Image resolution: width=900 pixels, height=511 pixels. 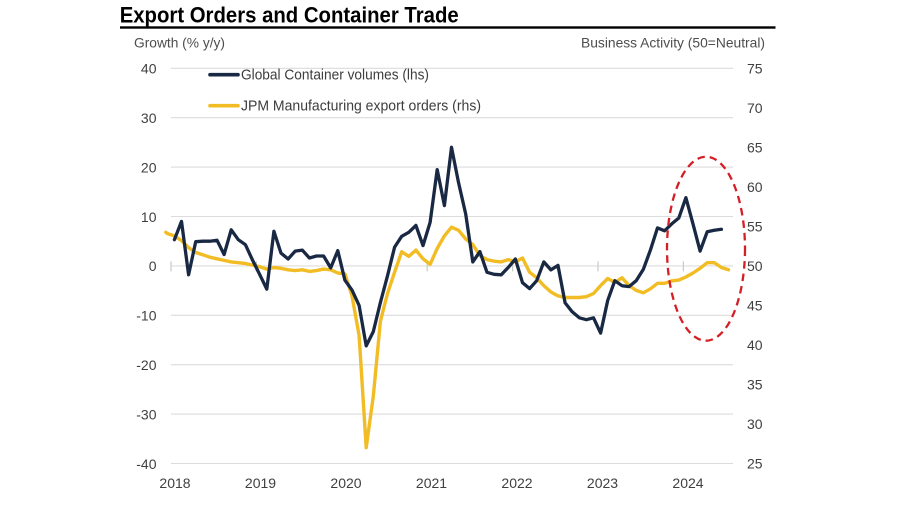 What do you see at coordinates (755, 148) in the screenshot?
I see `svg-text: 65` at bounding box center [755, 148].